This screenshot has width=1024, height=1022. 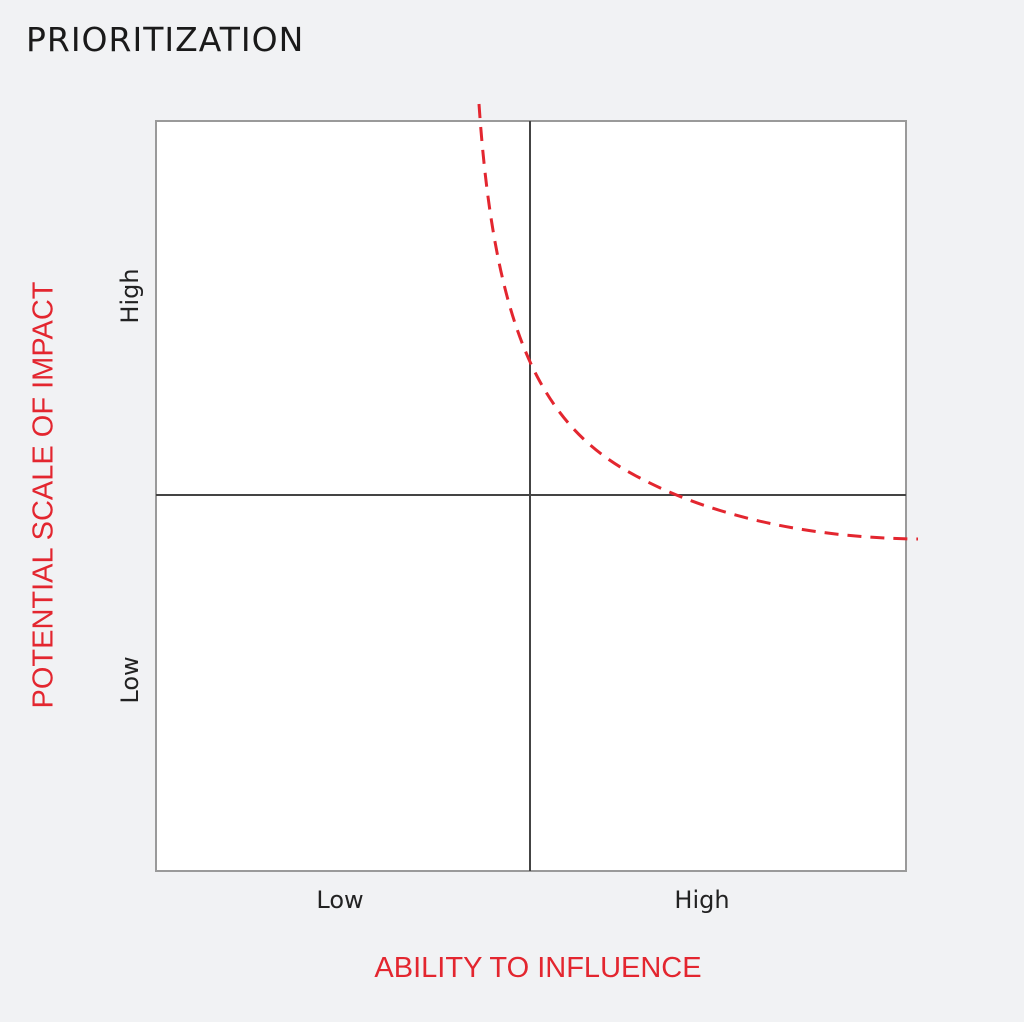 What do you see at coordinates (702, 900) in the screenshot?
I see `x-axis-high-label: High` at bounding box center [702, 900].